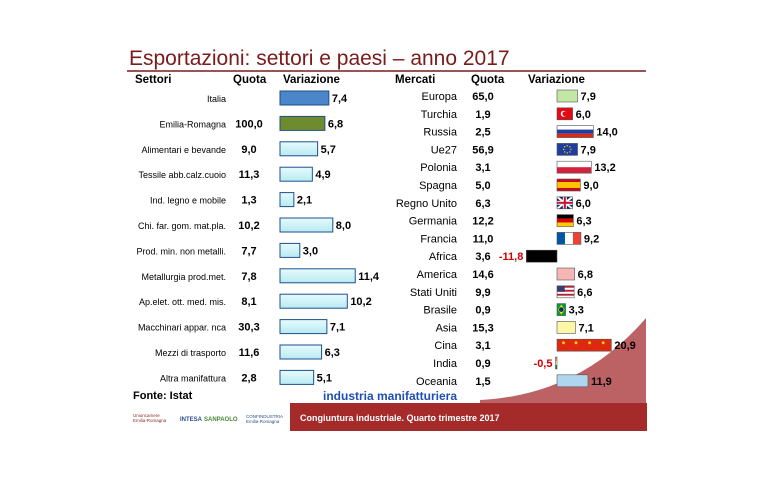 The height and width of the screenshot is (491, 780). Describe the element at coordinates (248, 201) in the screenshot. I see `sector-quota-ind-legno-e-mobile: 1,3` at that location.